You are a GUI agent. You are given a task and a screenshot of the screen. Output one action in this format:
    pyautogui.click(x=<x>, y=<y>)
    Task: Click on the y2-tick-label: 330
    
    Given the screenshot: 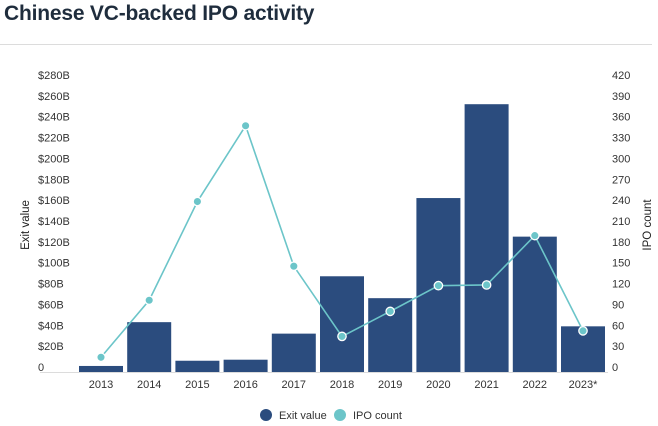 What is the action you would take?
    pyautogui.click(x=621, y=139)
    